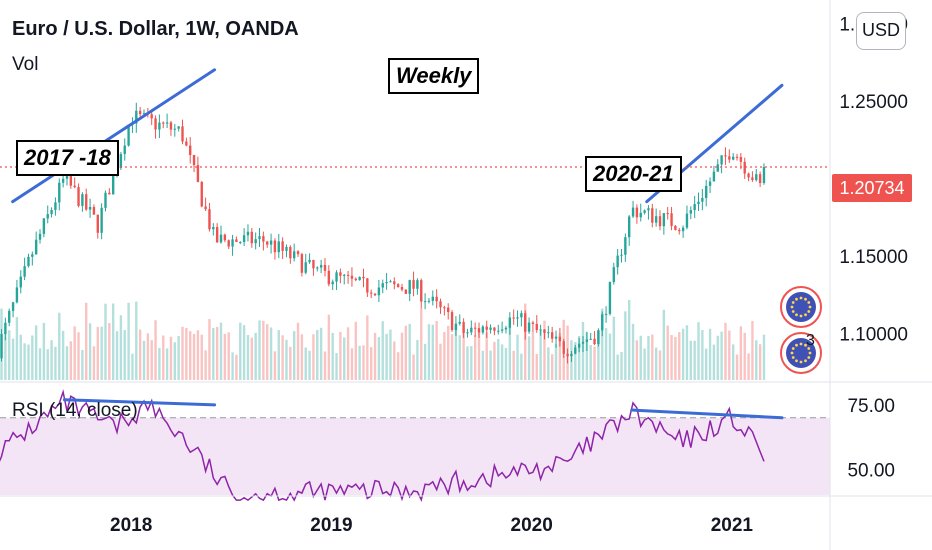 This screenshot has height=550, width=932. I want to click on current-price-tag: 1.20734, so click(872, 188).